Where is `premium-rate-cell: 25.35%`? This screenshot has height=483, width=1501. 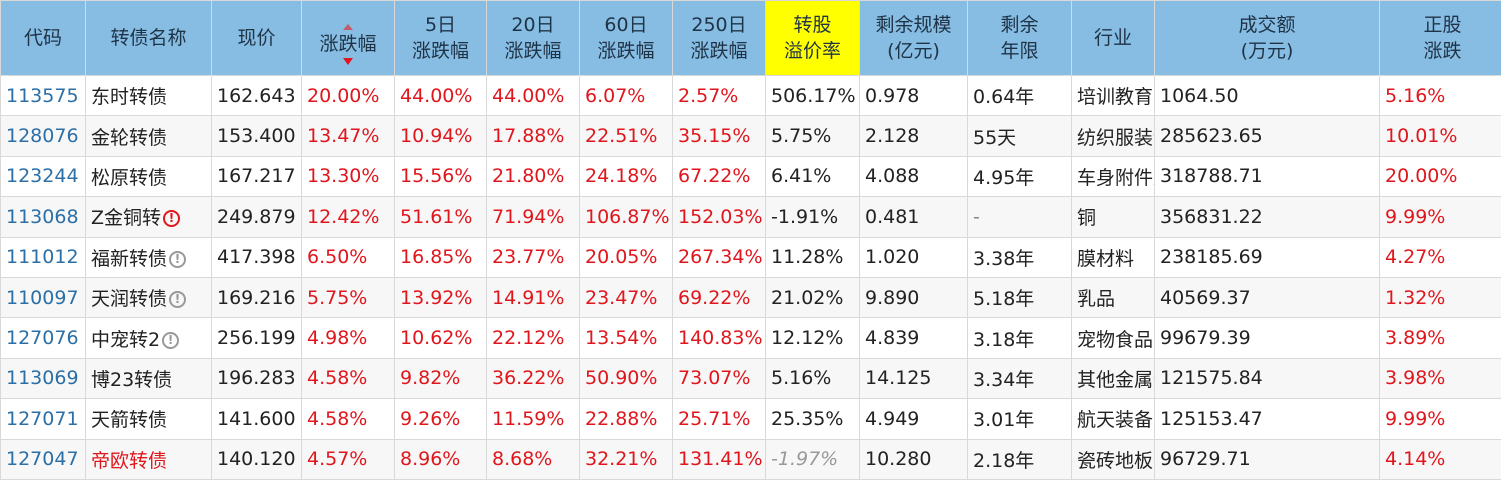
premium-rate-cell: 25.35% is located at coordinates (812, 419).